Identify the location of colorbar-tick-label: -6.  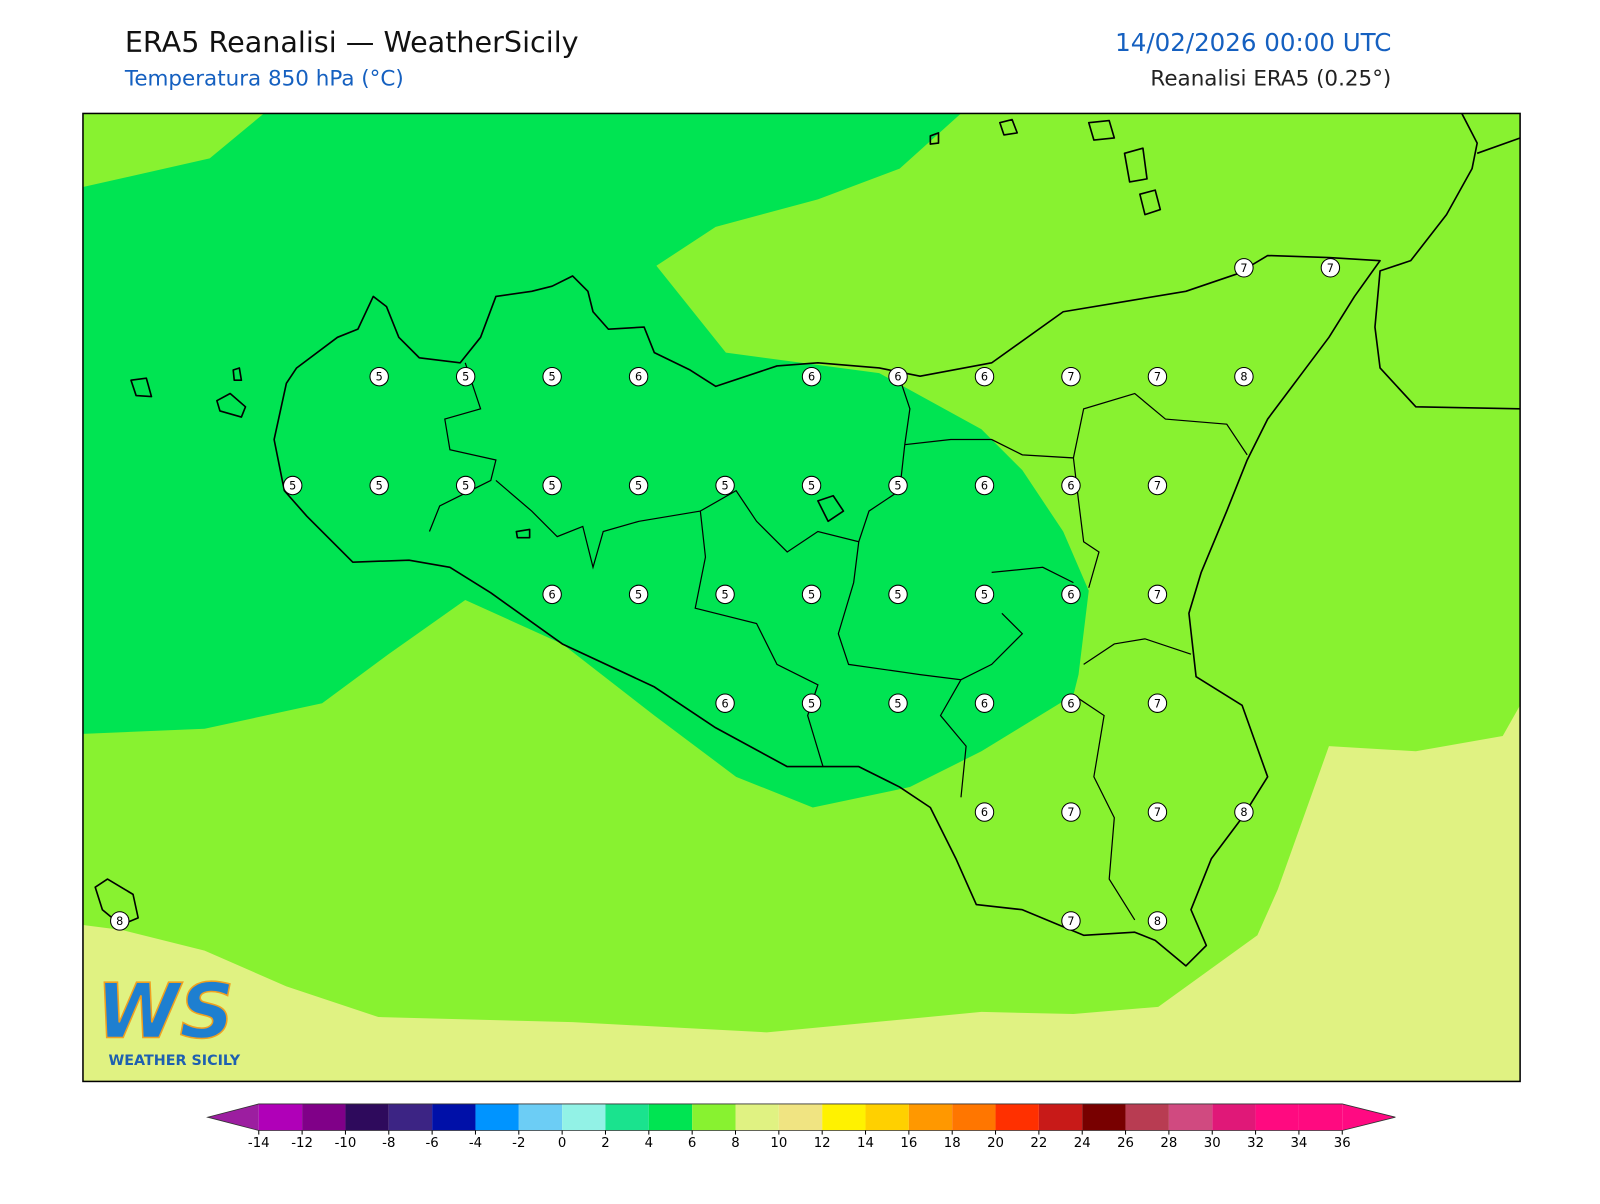
(432, 1143).